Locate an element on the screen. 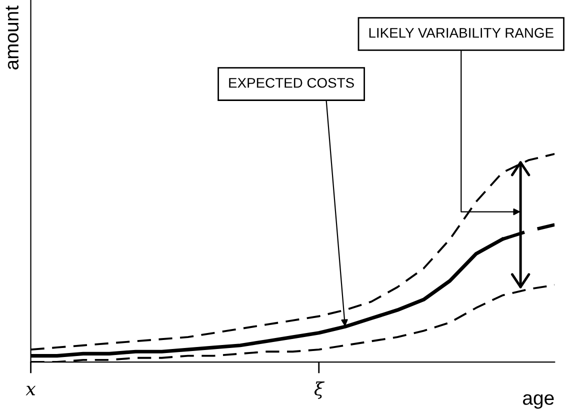  text: LIKELY VARIABILITY RANGE is located at coordinates (461, 33).